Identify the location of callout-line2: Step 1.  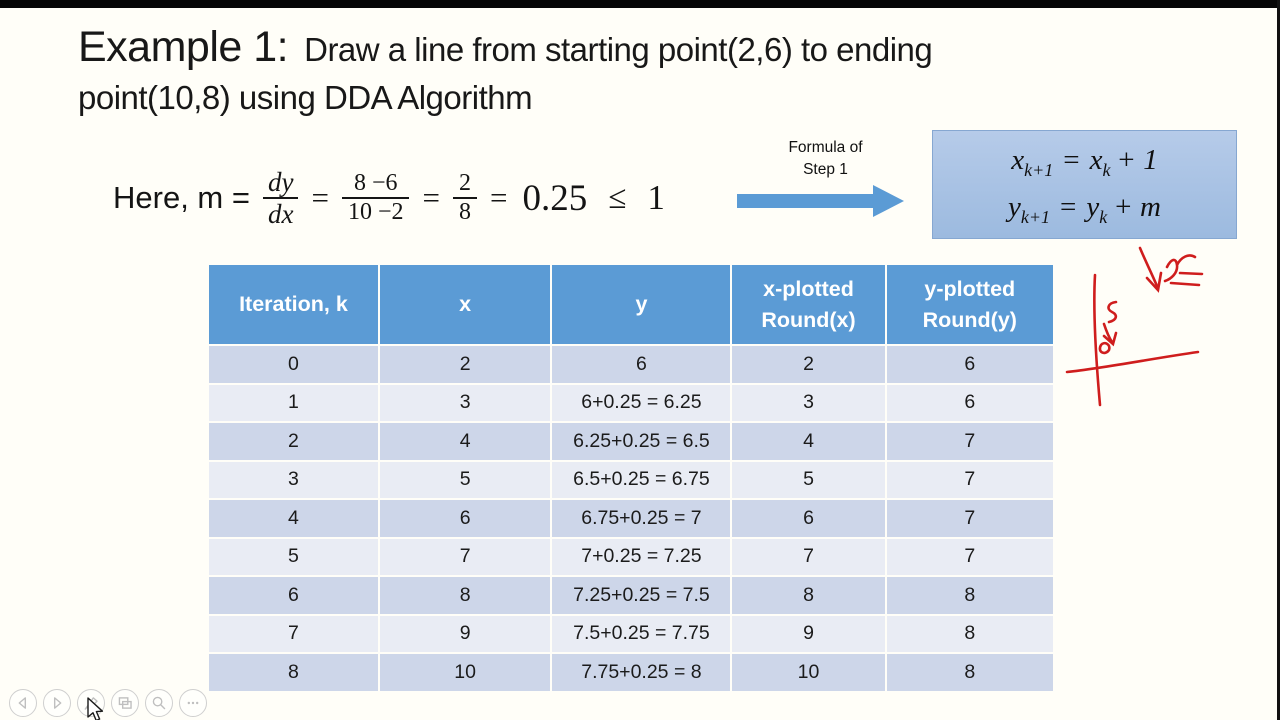
(825, 170).